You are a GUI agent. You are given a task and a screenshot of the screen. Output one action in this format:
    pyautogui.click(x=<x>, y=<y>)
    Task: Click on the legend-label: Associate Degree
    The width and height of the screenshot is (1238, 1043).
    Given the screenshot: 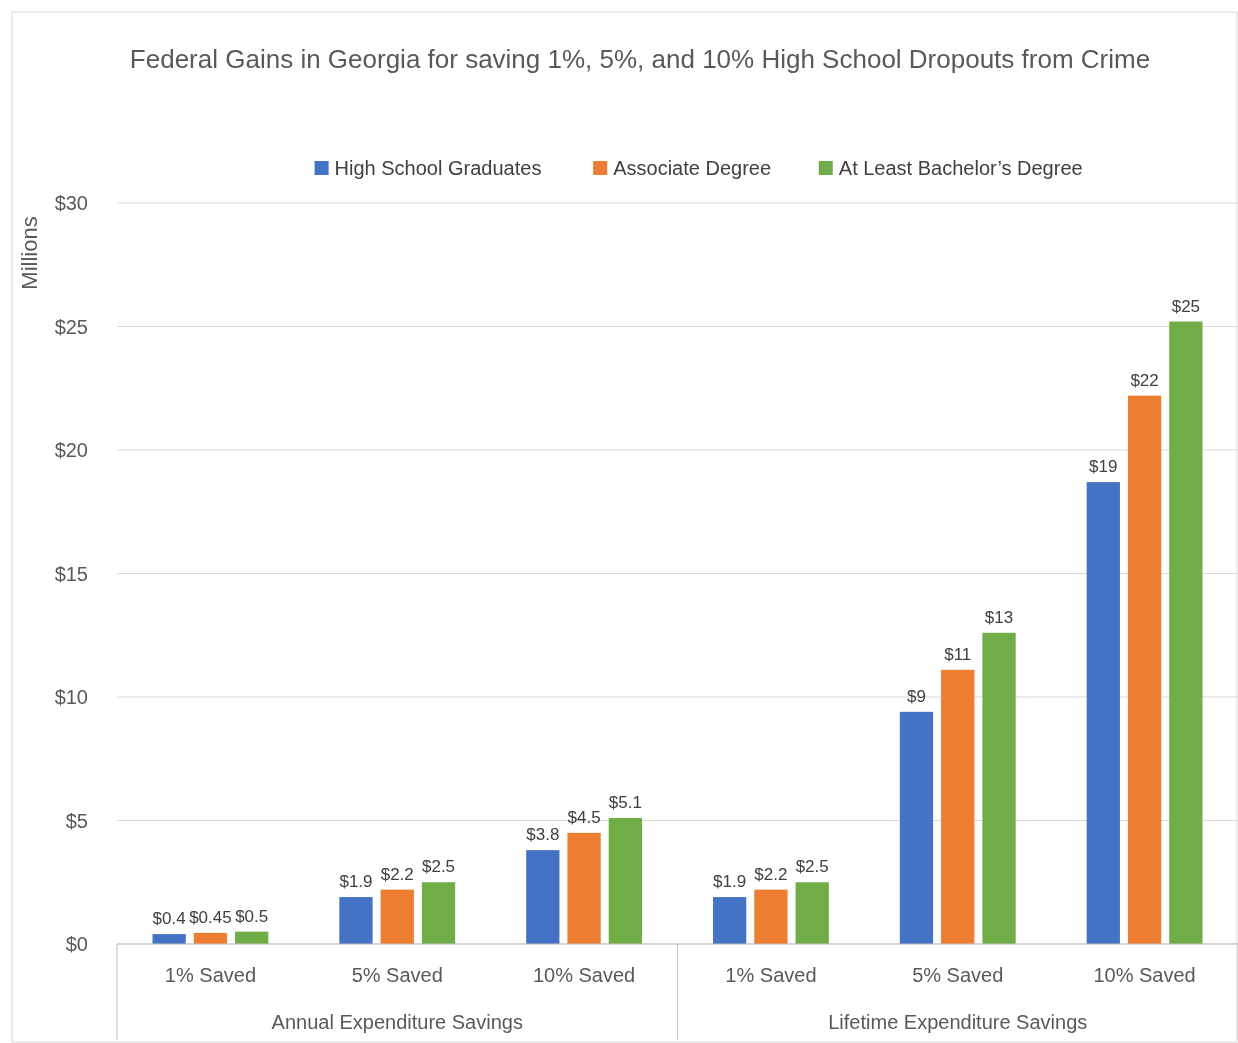 What is the action you would take?
    pyautogui.click(x=692, y=168)
    